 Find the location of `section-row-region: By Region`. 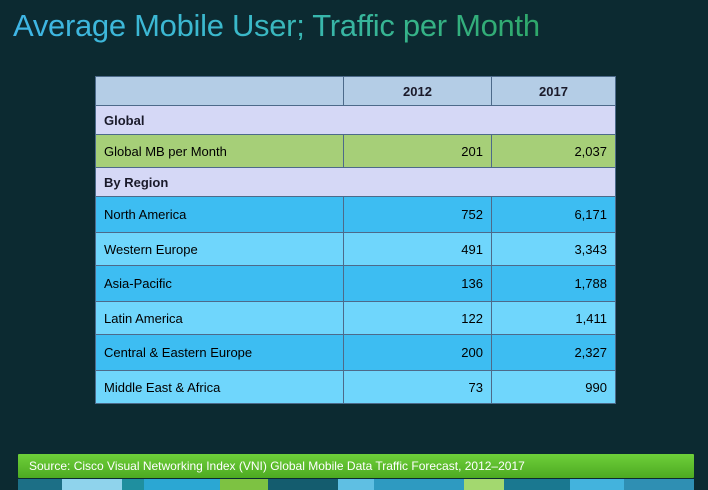

section-row-region: By Region is located at coordinates (355, 182).